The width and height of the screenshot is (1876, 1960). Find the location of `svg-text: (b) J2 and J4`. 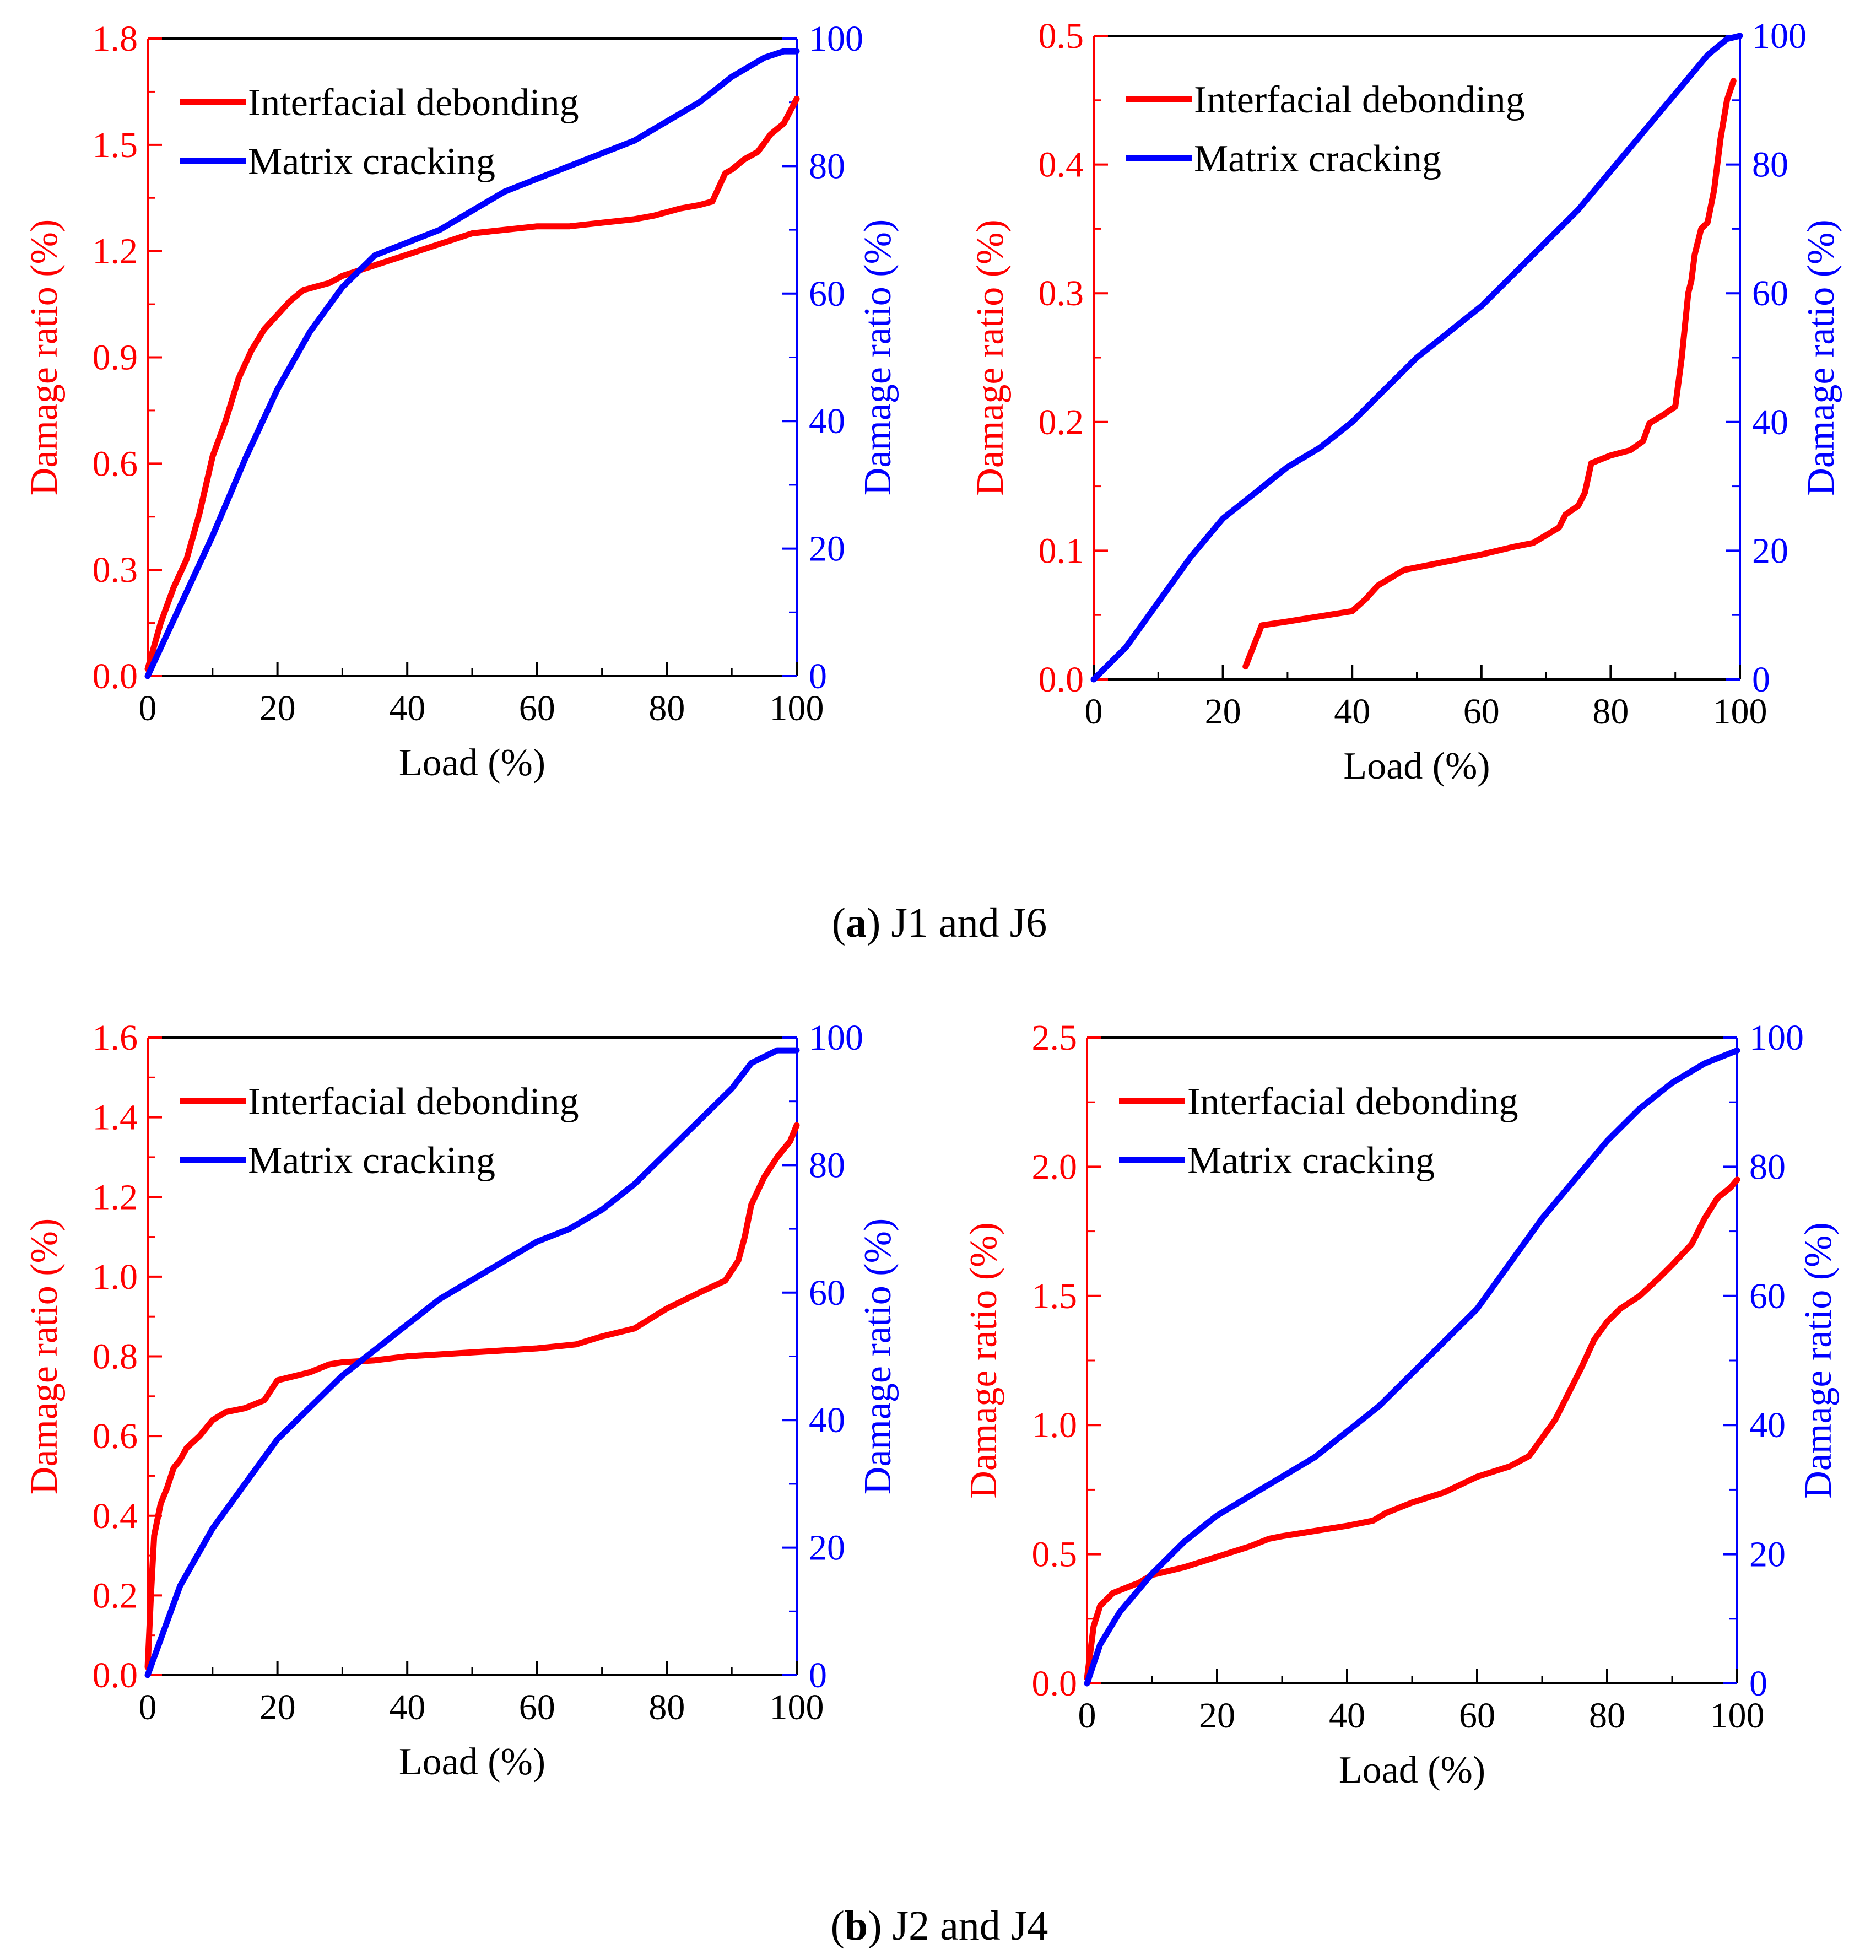

svg-text: (b) J2 and J4 is located at coordinates (939, 1926).